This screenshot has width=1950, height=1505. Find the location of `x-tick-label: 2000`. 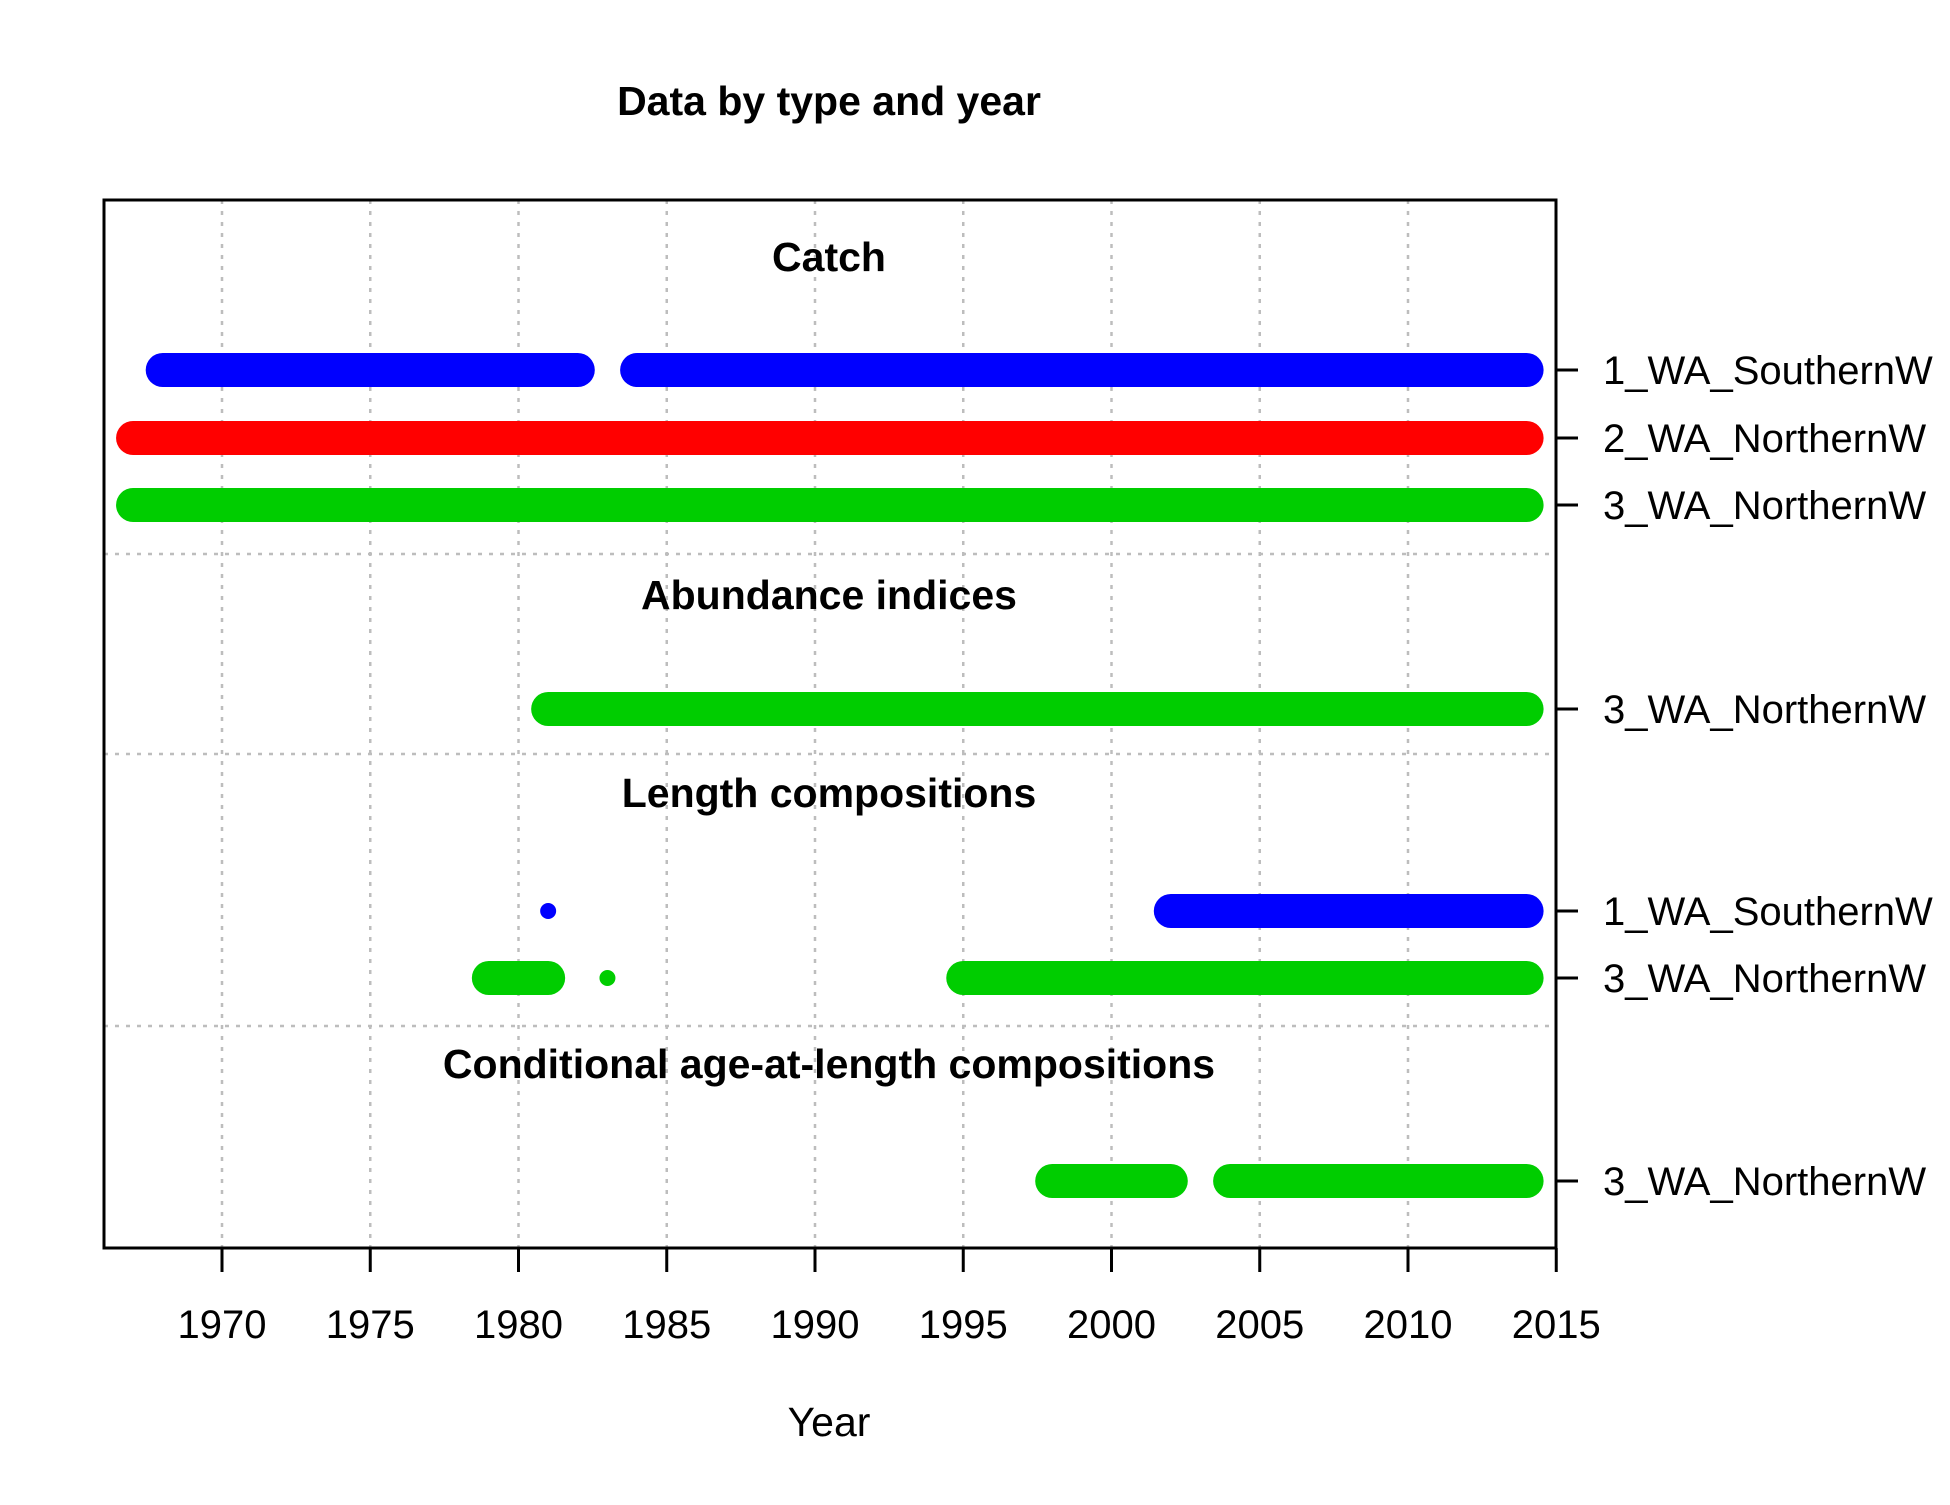

x-tick-label: 2000 is located at coordinates (1111, 1325).